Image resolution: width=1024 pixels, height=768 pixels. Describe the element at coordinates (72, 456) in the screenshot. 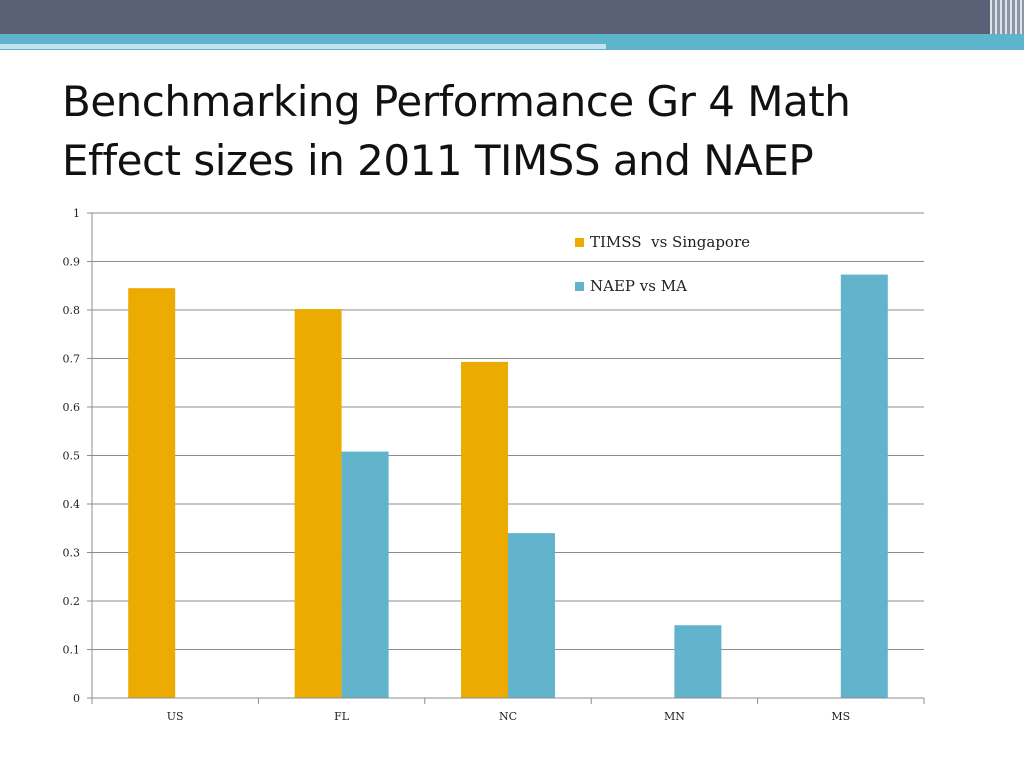

I see `y-tick-label: 0.5` at that location.